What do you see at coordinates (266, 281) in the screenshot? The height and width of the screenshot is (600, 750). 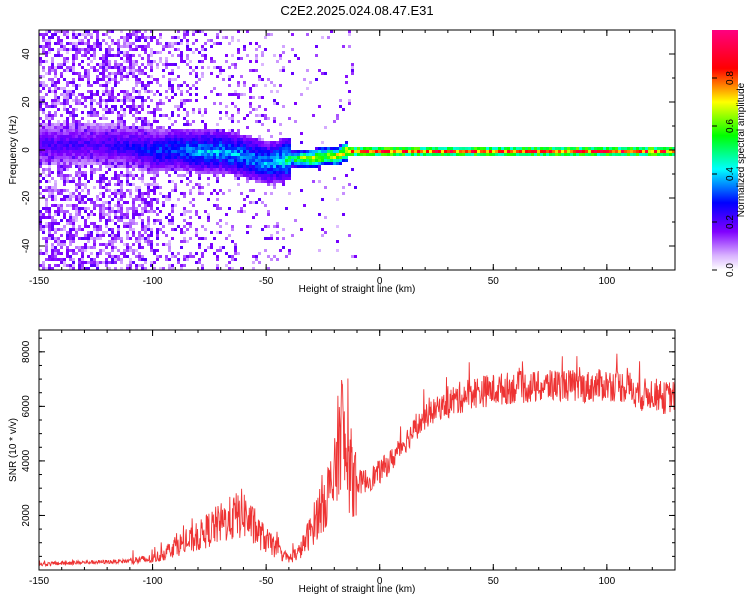 I see `x-tick-label: -50` at bounding box center [266, 281].